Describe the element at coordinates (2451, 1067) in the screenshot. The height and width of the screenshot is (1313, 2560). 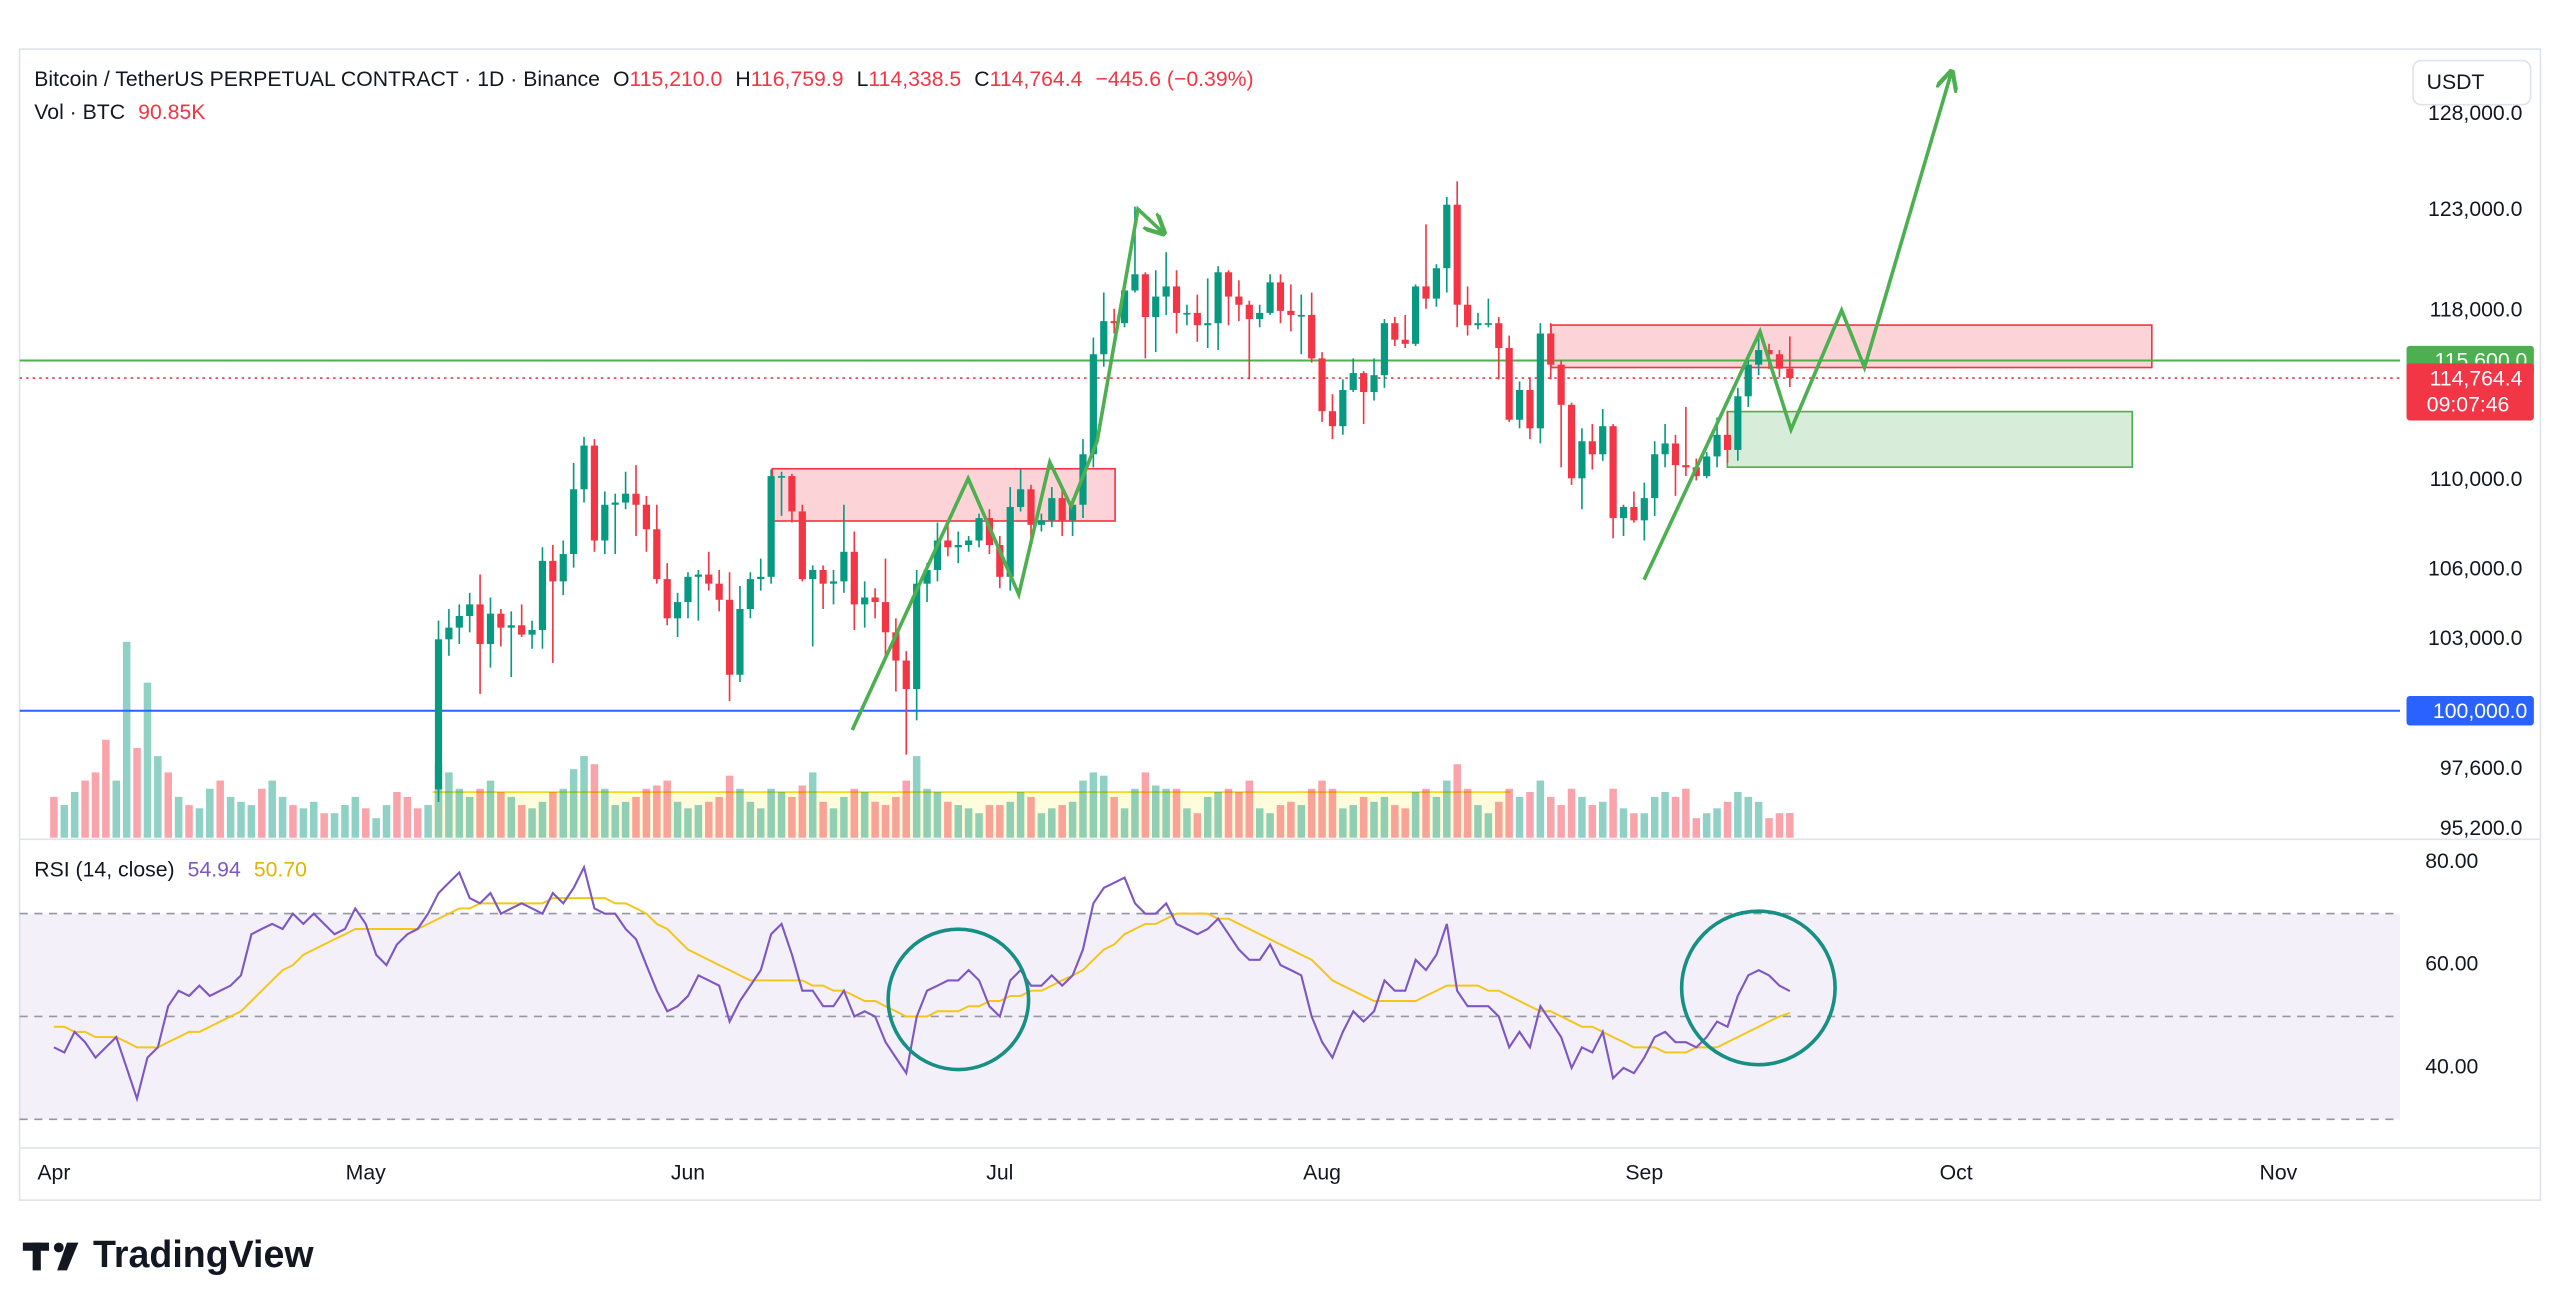
I see `rsi-tick-label: 40.00` at that location.